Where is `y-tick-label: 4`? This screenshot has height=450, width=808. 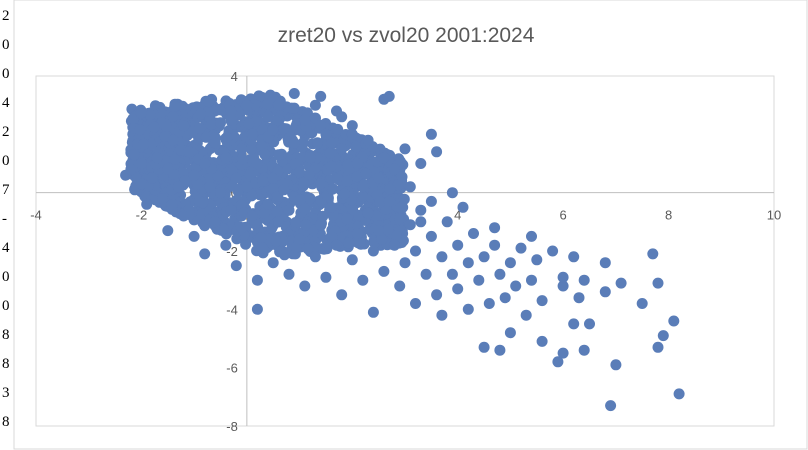
y-tick-label: 4 is located at coordinates (234, 76).